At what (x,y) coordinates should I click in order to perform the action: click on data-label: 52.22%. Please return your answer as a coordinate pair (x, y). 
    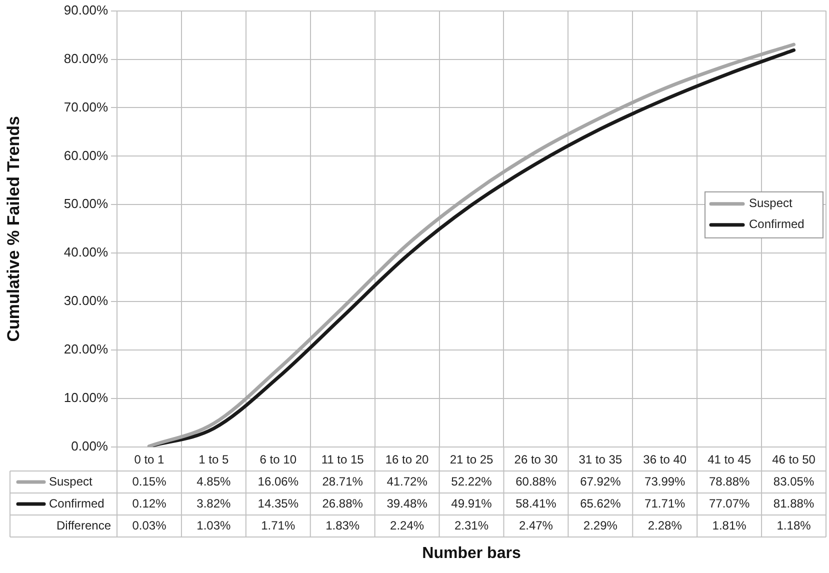
    Looking at the image, I should click on (471, 481).